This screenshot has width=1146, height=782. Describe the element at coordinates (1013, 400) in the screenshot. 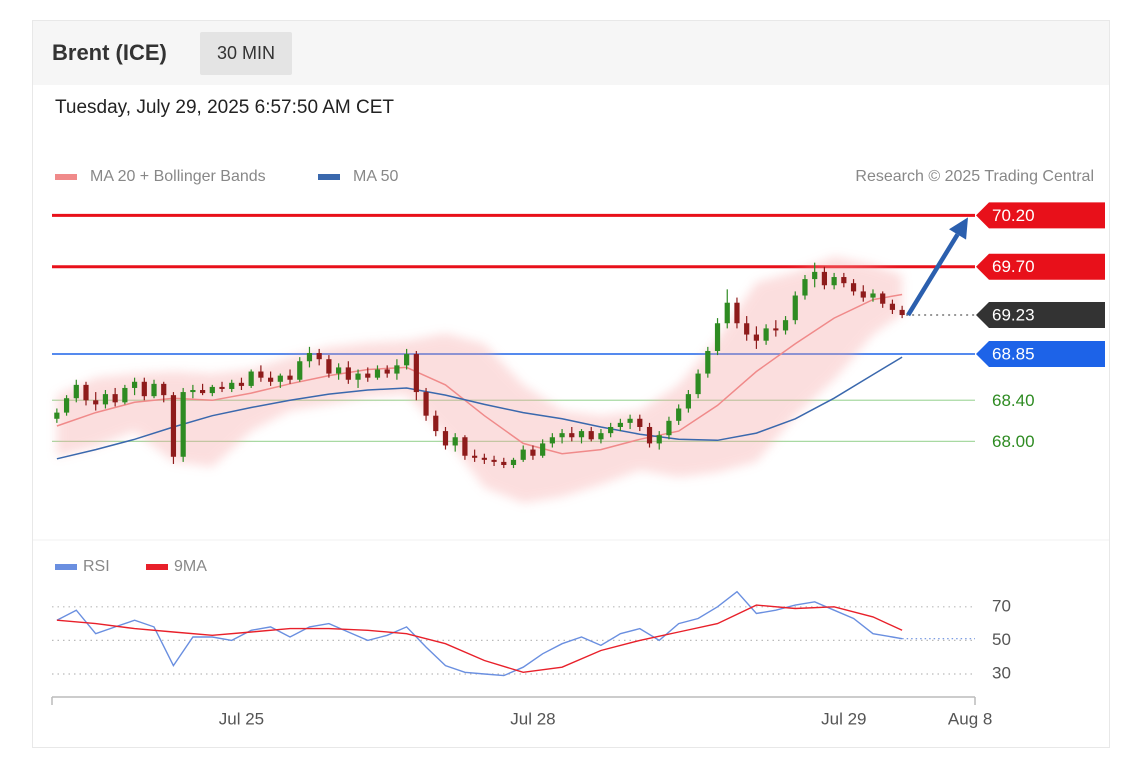

I see `level-label: 68.40` at that location.